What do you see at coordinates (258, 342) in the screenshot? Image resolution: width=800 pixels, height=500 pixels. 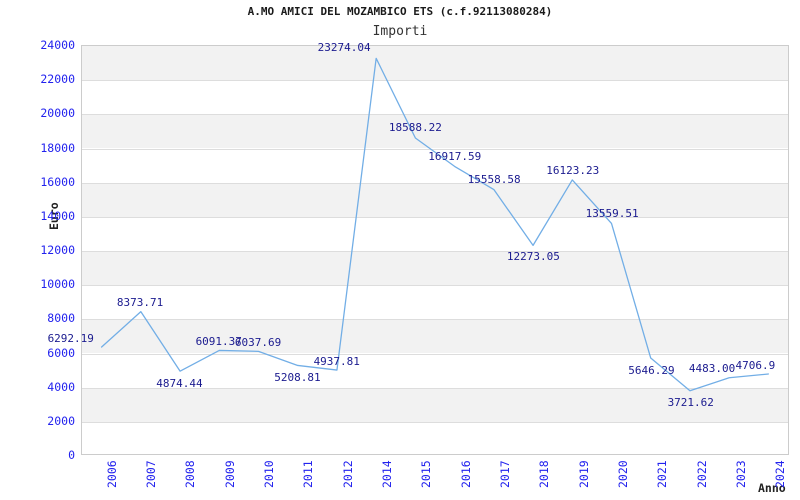 I see `data-point-label: 6037.69` at bounding box center [258, 342].